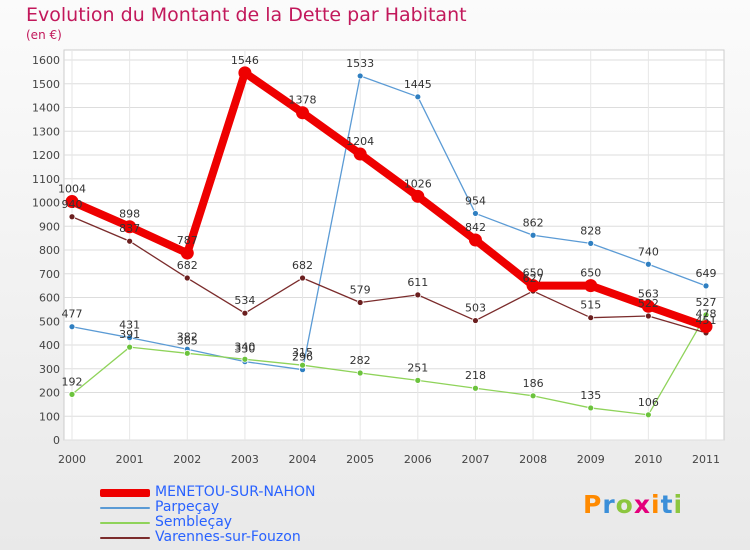 This screenshot has height=550, width=750. What do you see at coordinates (417, 282) in the screenshot?
I see `data-label: 611` at bounding box center [417, 282].